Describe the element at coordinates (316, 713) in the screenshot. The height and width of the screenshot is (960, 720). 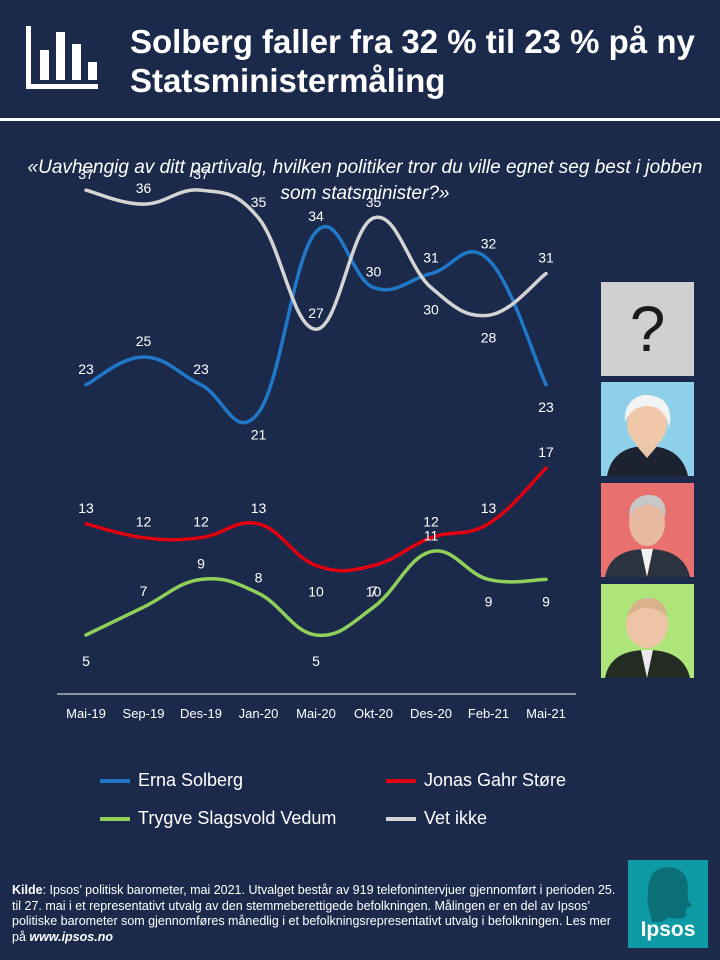
I see `x-tick-label: Mai-20` at that location.